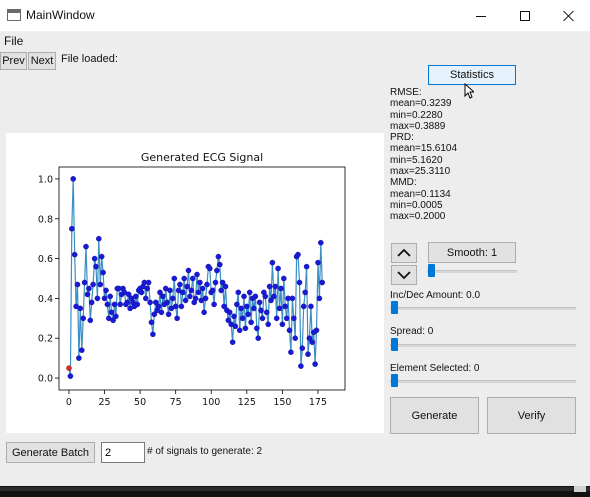 The image size is (590, 497). I want to click on menu-file: File, so click(14, 41).